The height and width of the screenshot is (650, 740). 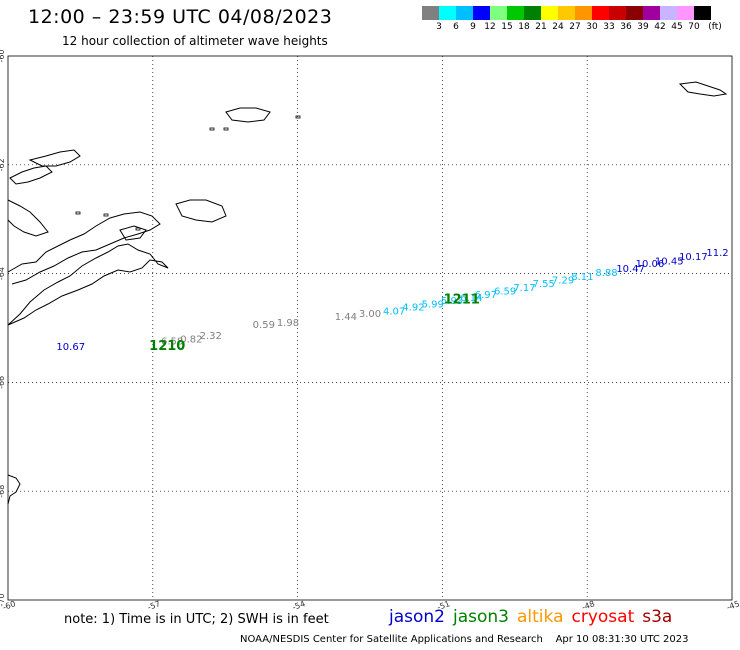 What do you see at coordinates (606, 273) in the screenshot?
I see `wave-height-value: 8.88` at bounding box center [606, 273].